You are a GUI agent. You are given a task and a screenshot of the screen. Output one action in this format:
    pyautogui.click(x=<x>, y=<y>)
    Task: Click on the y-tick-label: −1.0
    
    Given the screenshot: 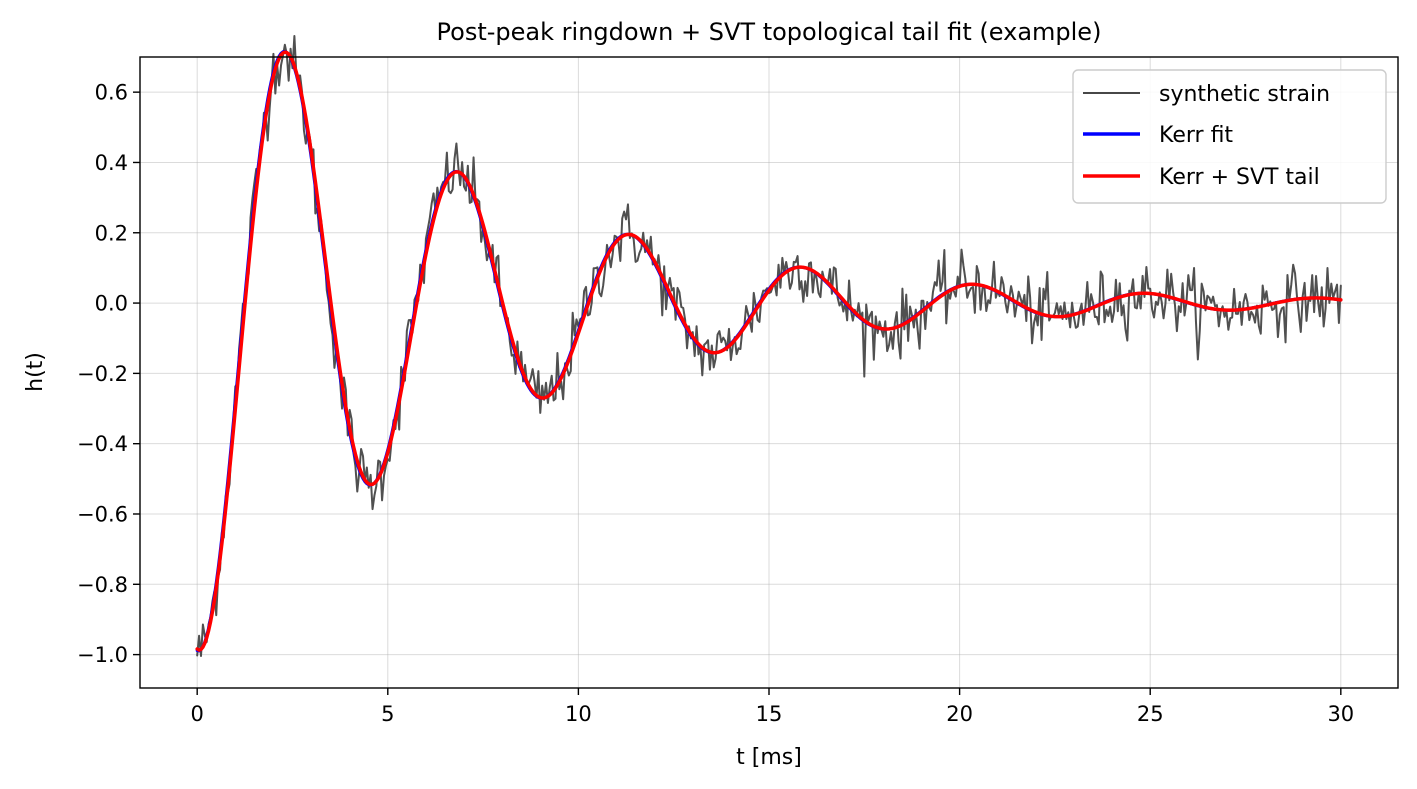 What is the action you would take?
    pyautogui.click(x=102, y=655)
    